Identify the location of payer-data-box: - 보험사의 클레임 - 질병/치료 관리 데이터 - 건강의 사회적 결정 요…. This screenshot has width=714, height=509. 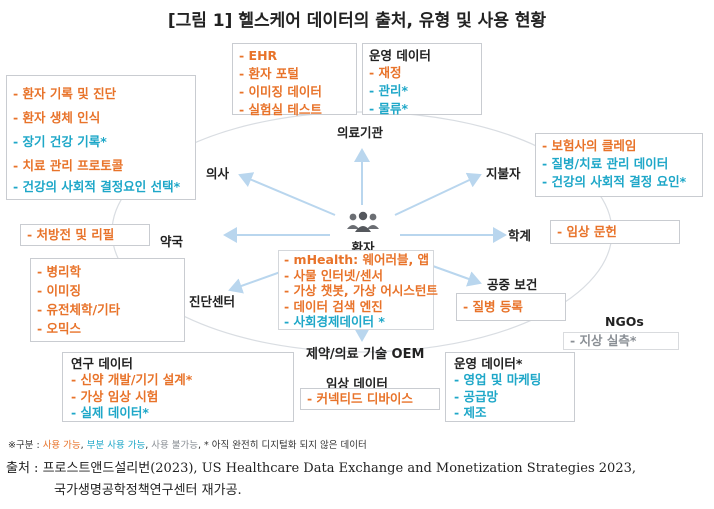
(619, 165).